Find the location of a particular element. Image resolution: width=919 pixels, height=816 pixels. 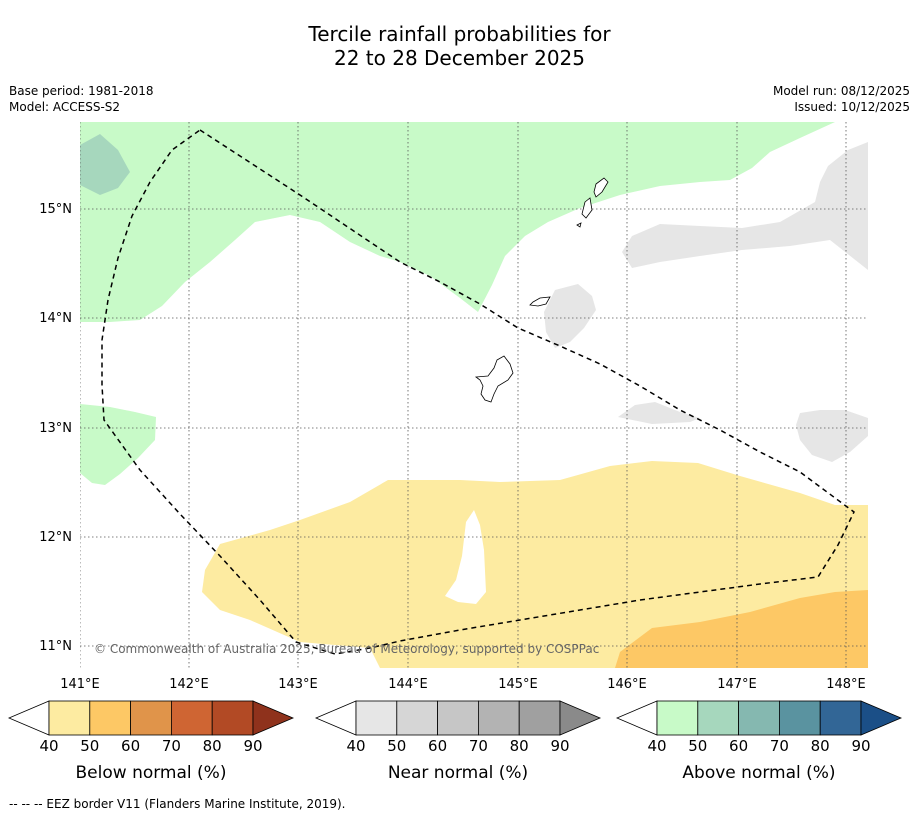

lon-label: 141°E is located at coordinates (80, 684).